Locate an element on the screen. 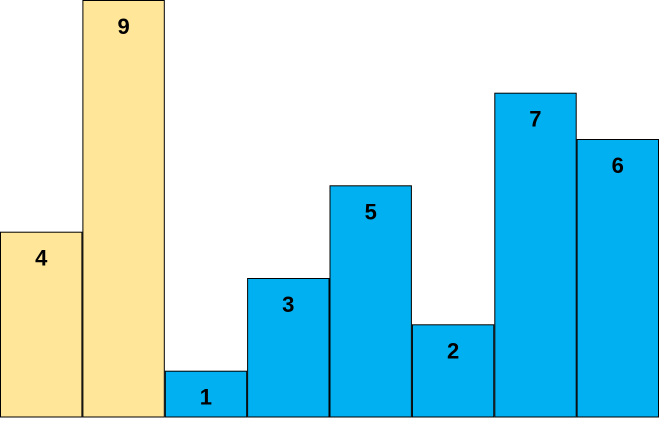 Image resolution: width=659 pixels, height=428 pixels. bar-value-label-8: 6 is located at coordinates (618, 165).